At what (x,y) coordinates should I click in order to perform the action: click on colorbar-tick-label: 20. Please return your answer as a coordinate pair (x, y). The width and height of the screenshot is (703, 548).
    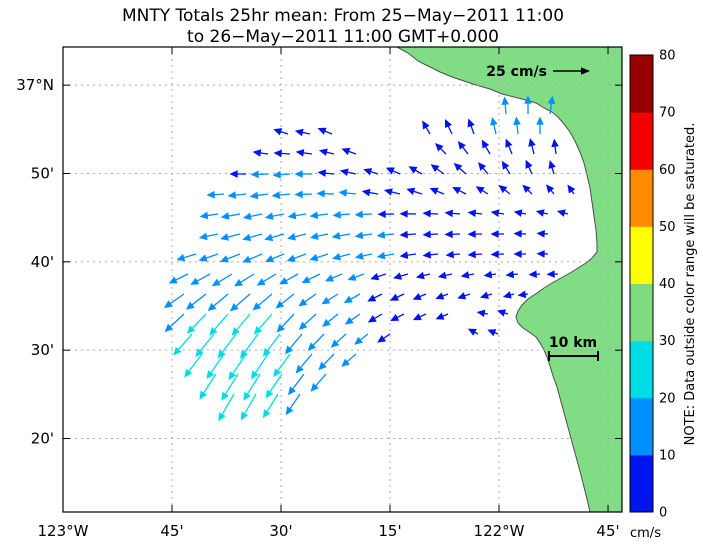
    Looking at the image, I should click on (667, 398).